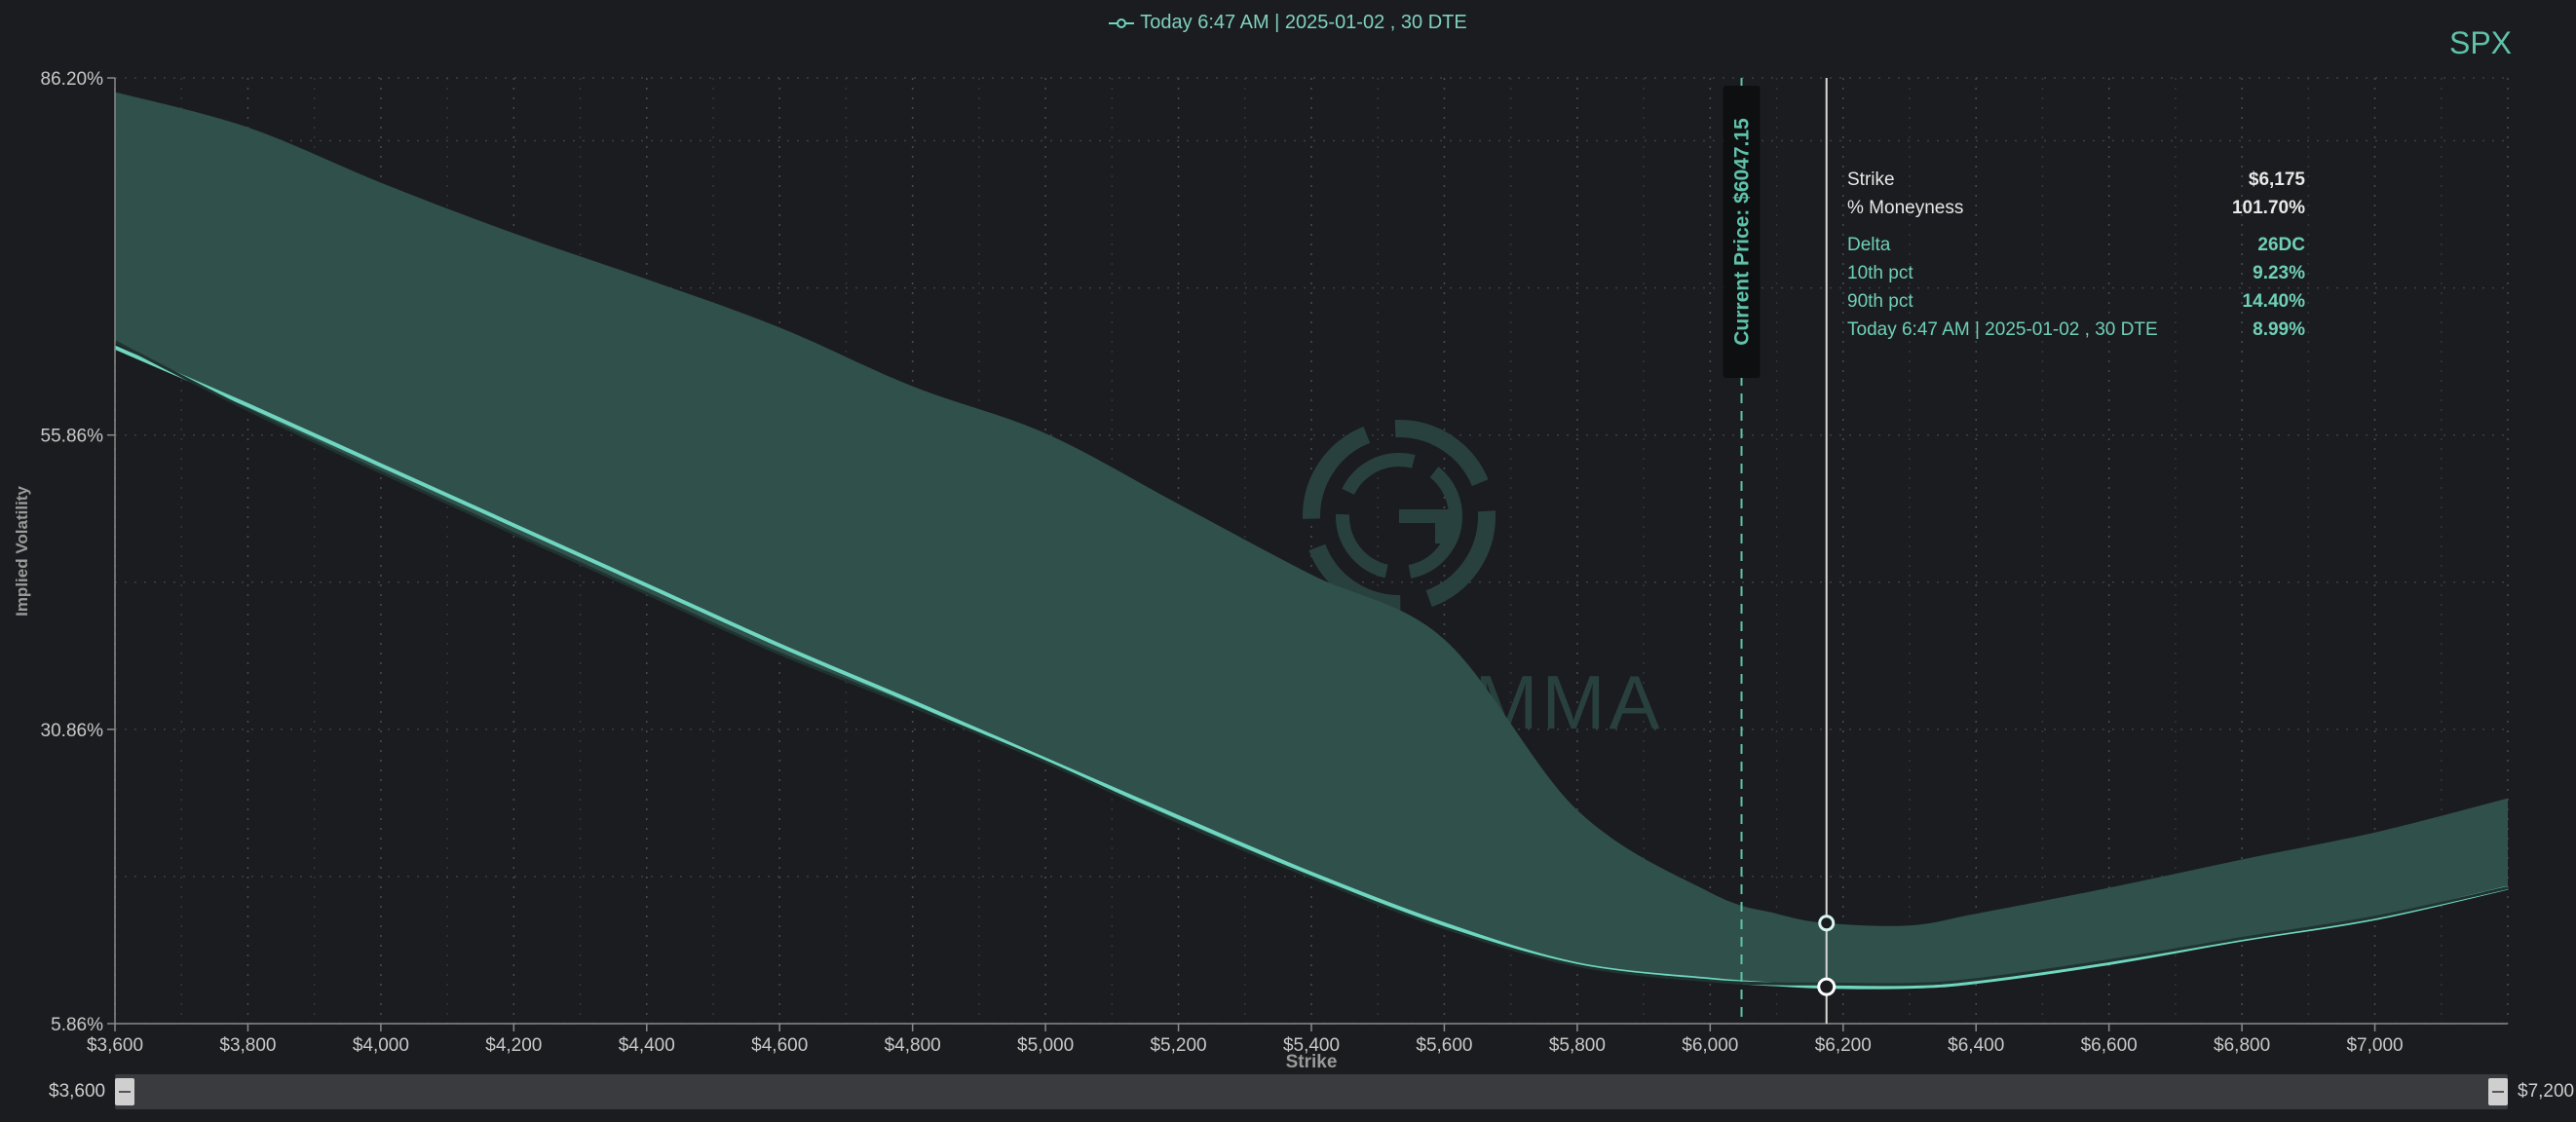 This screenshot has height=1122, width=2576. What do you see at coordinates (124, 1091) in the screenshot?
I see `range-handle-left` at bounding box center [124, 1091].